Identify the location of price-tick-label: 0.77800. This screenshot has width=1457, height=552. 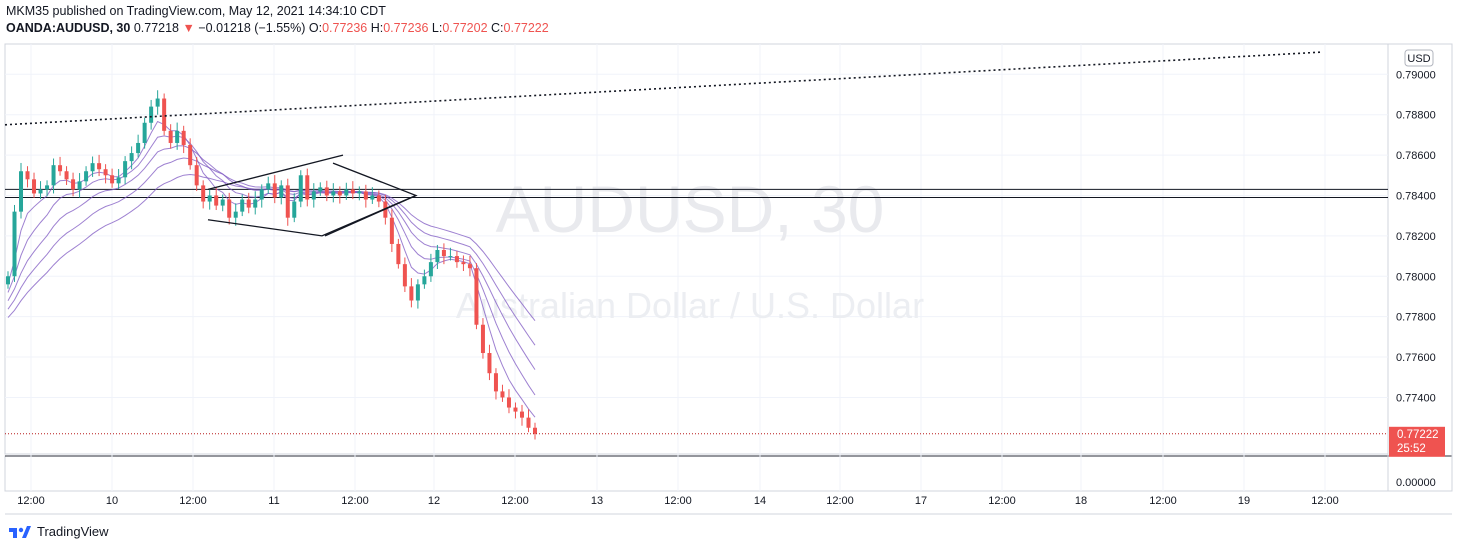
(1416, 318).